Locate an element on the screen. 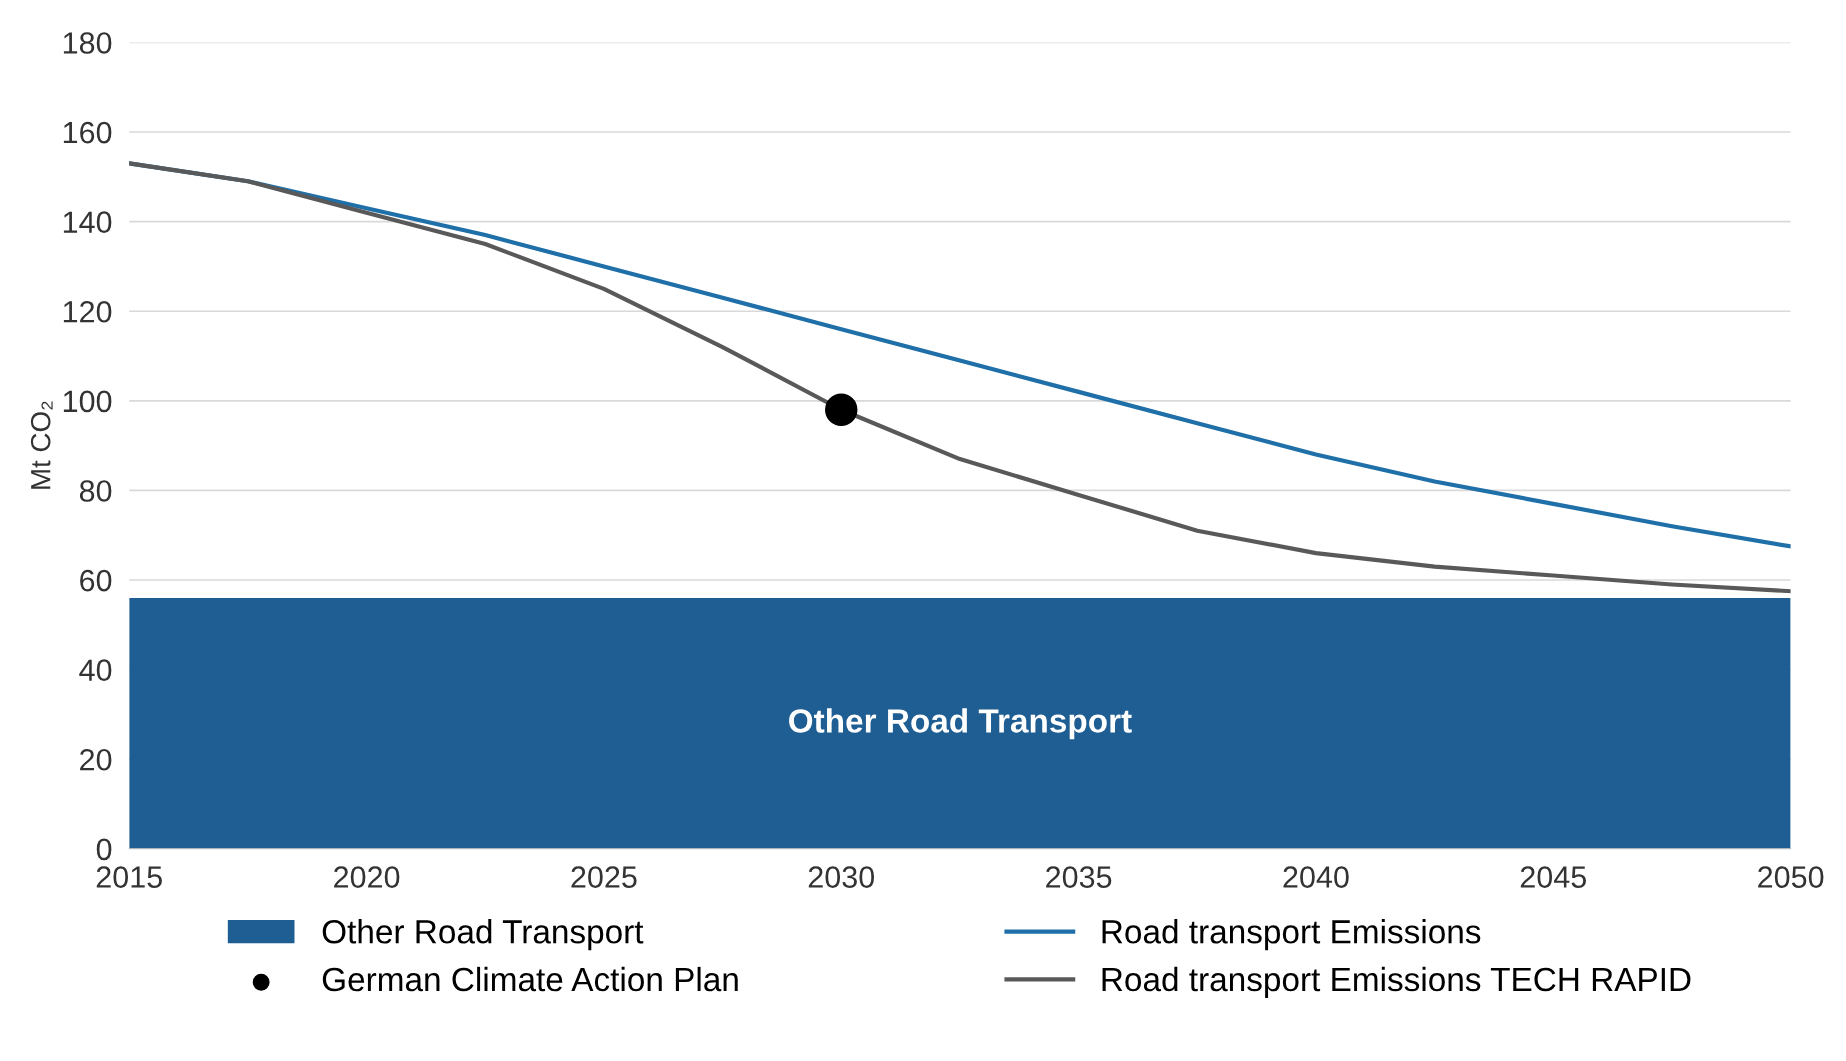 Image resolution: width=1846 pixels, height=1061 pixels. annotation: Other Road Transport is located at coordinates (960, 724).